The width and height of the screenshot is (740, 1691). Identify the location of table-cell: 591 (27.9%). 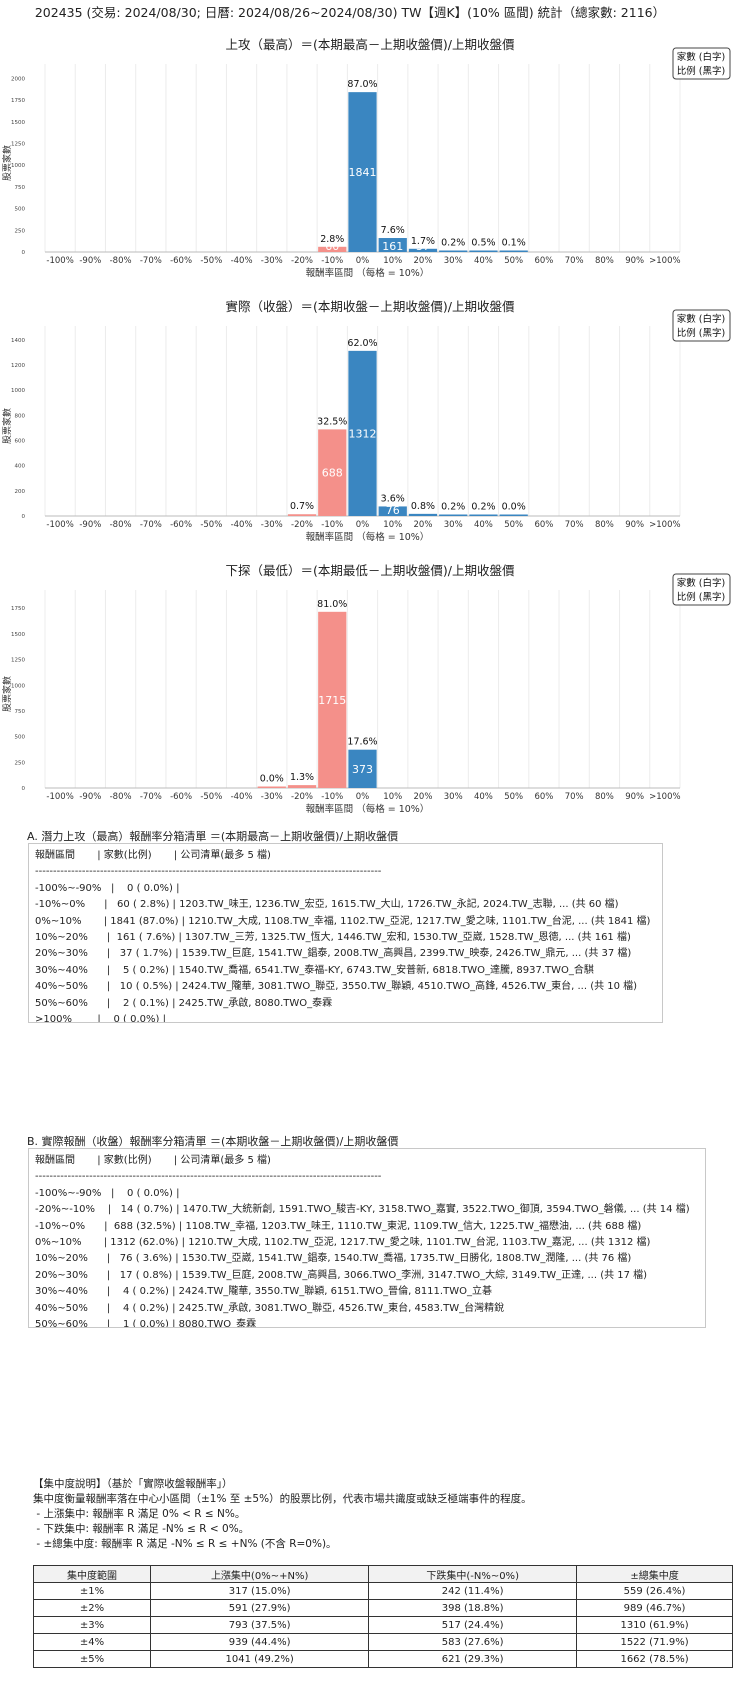
(260, 1608).